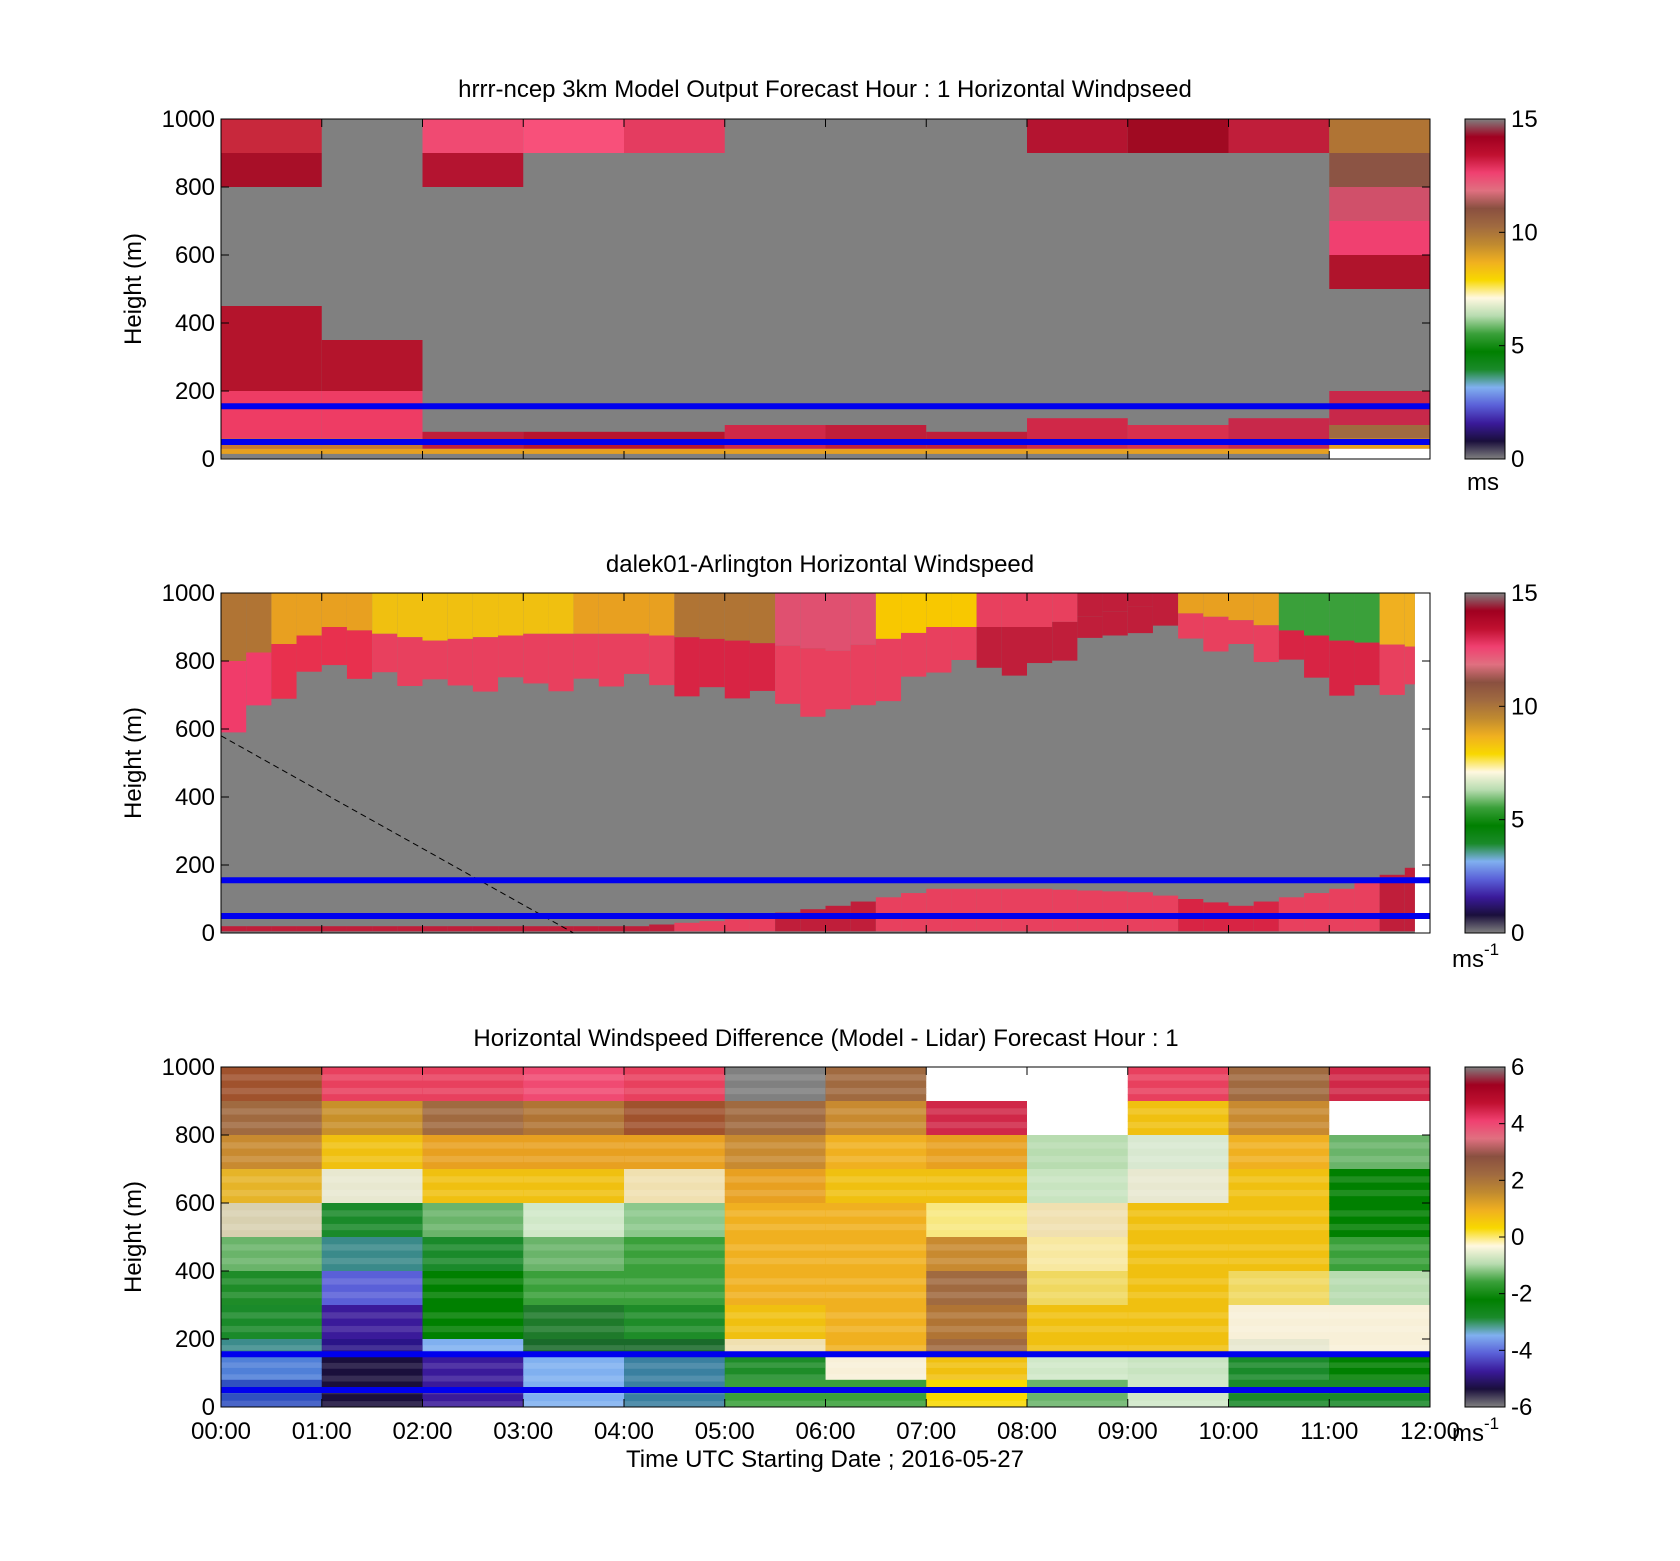  I want to click on ytick-label: 400, so click(195, 1271).